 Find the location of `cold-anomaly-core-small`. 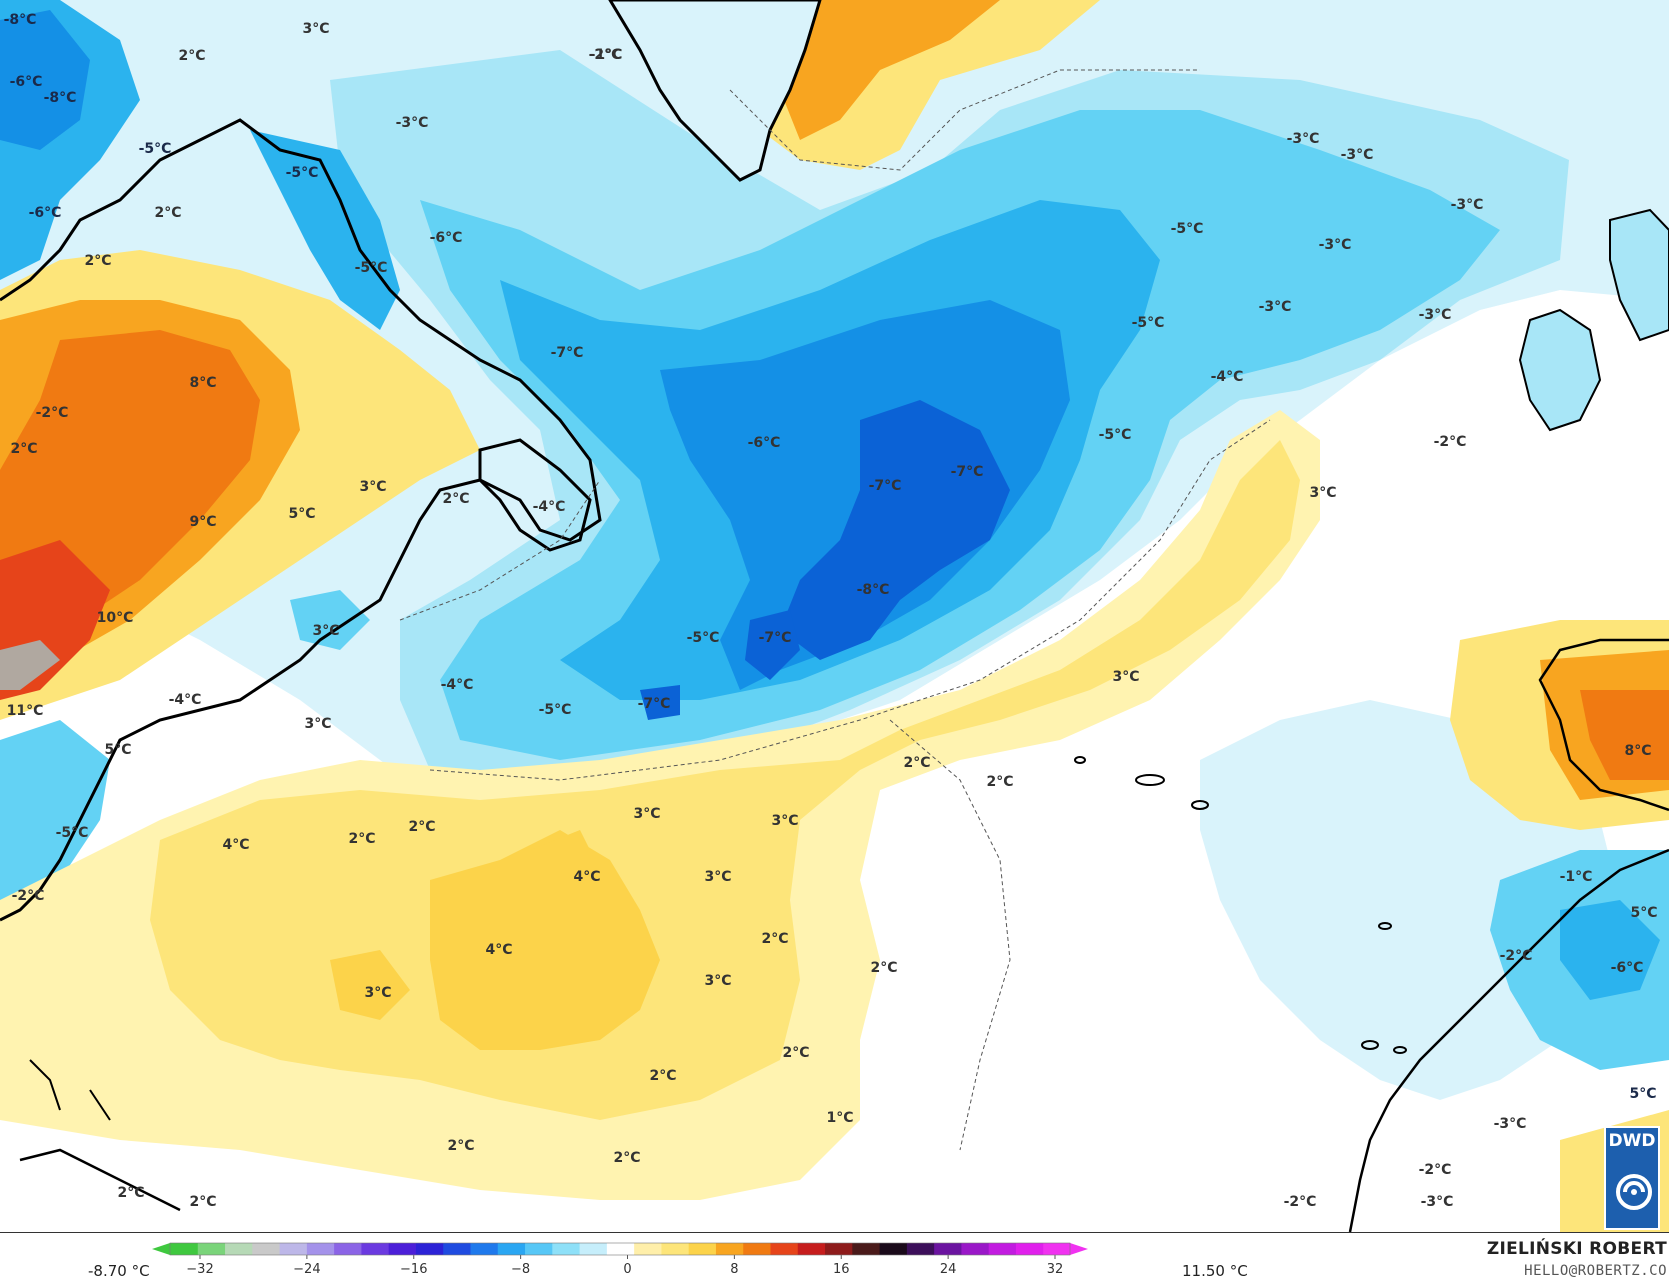

cold-anomaly-core-small is located at coordinates (660, 702).